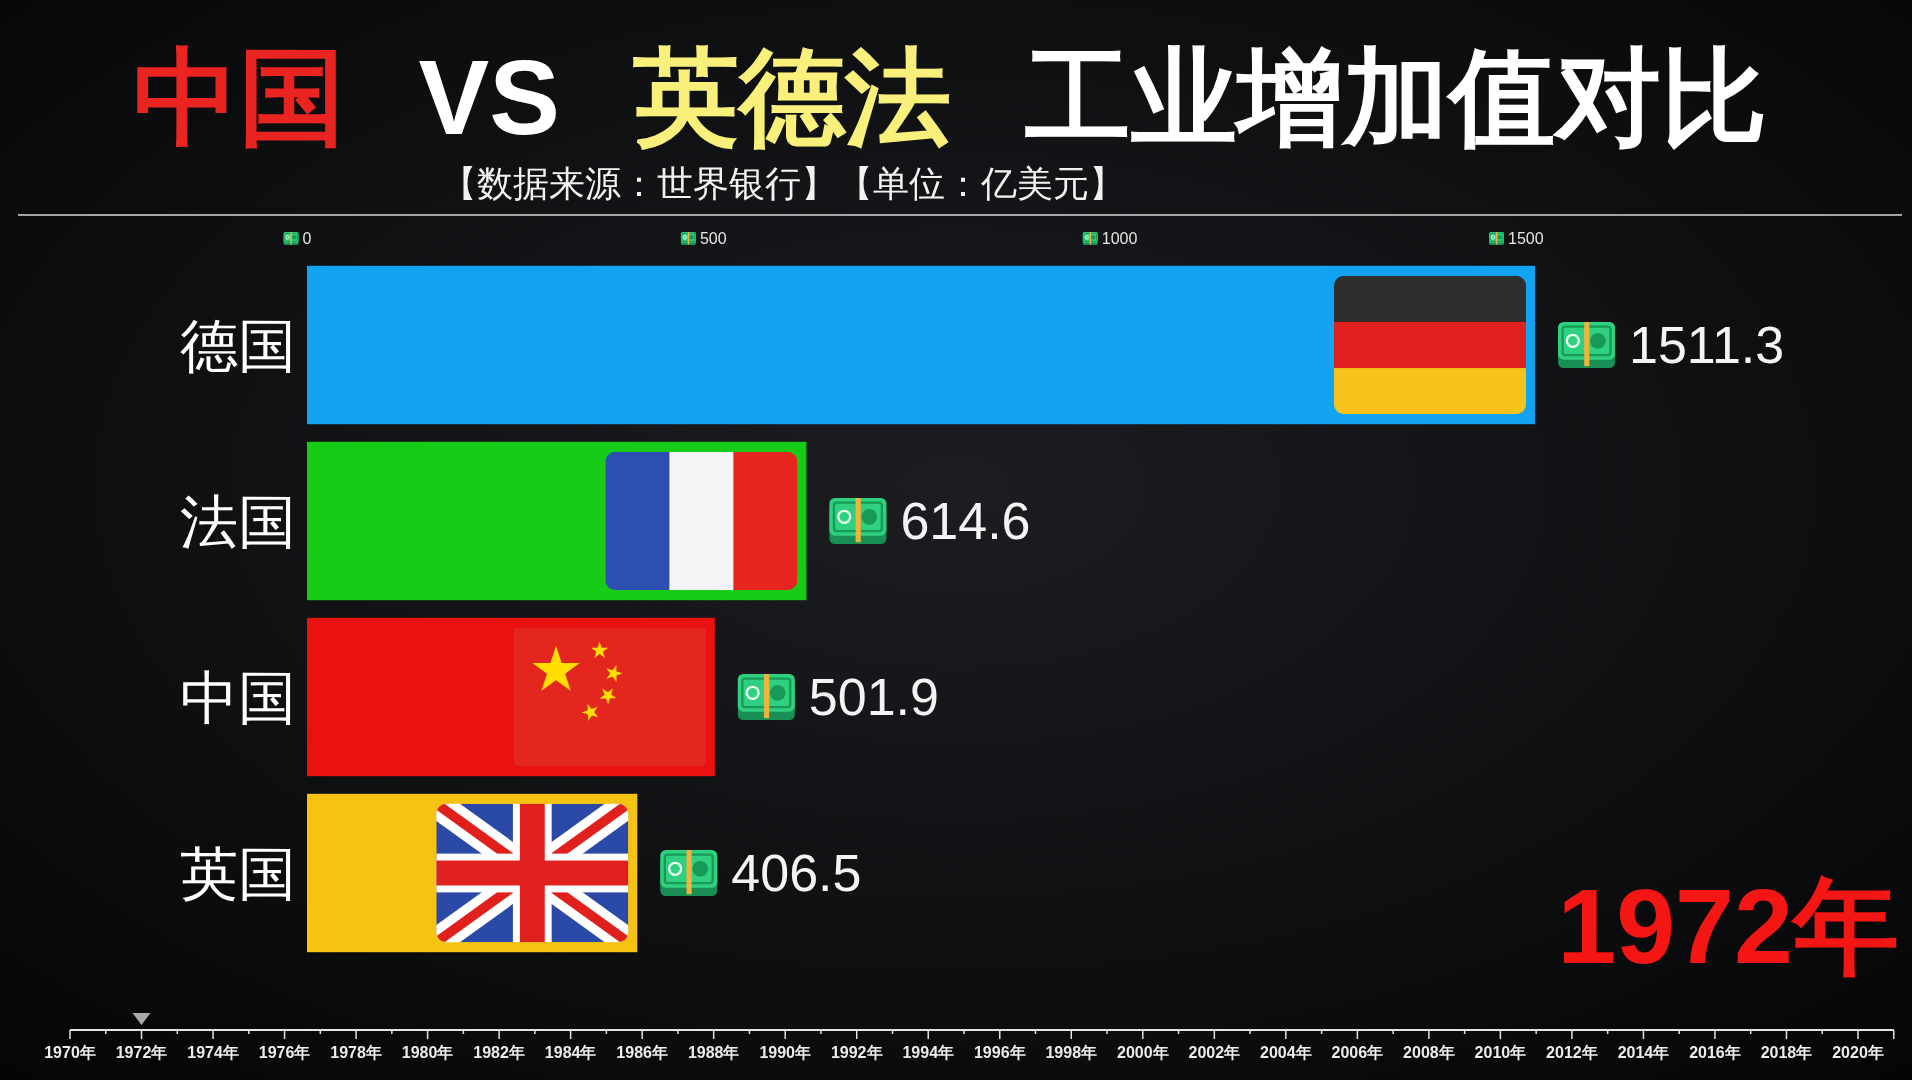  What do you see at coordinates (1786, 1052) in the screenshot?
I see `text: 2018年` at bounding box center [1786, 1052].